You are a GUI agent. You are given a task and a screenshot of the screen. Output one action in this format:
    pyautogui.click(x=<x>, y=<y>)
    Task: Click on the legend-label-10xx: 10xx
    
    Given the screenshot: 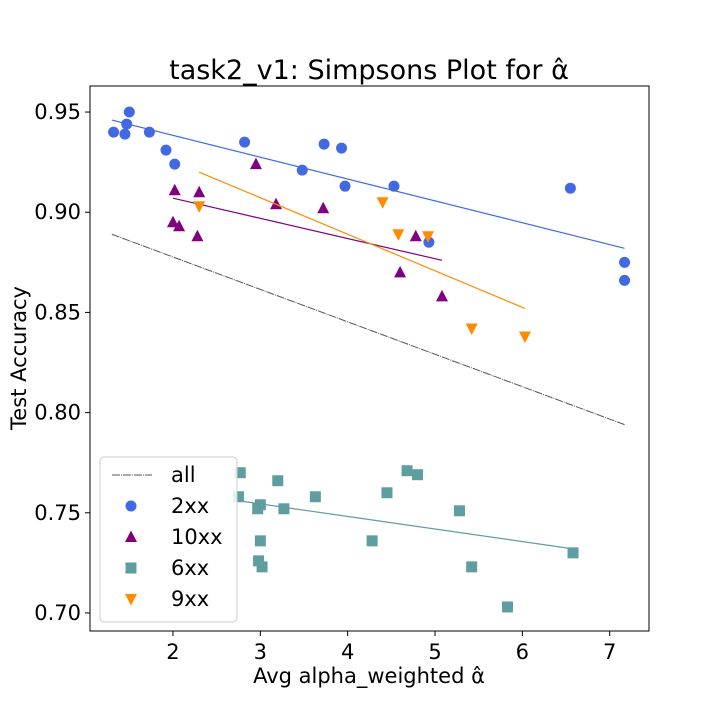 What is the action you would take?
    pyautogui.click(x=197, y=537)
    